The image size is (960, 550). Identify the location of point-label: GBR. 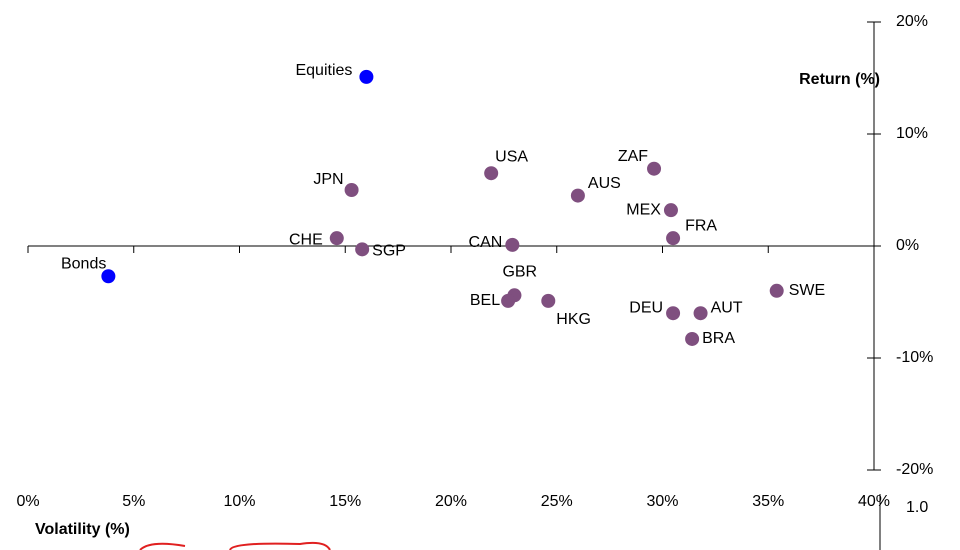
(519, 271).